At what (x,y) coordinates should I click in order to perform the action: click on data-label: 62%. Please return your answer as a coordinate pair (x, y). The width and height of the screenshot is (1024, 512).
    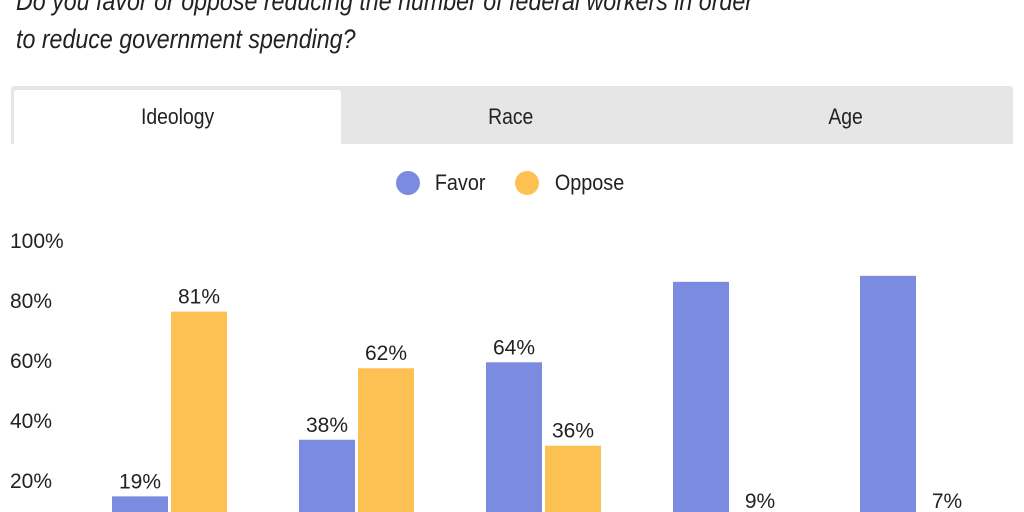
    Looking at the image, I should click on (386, 353).